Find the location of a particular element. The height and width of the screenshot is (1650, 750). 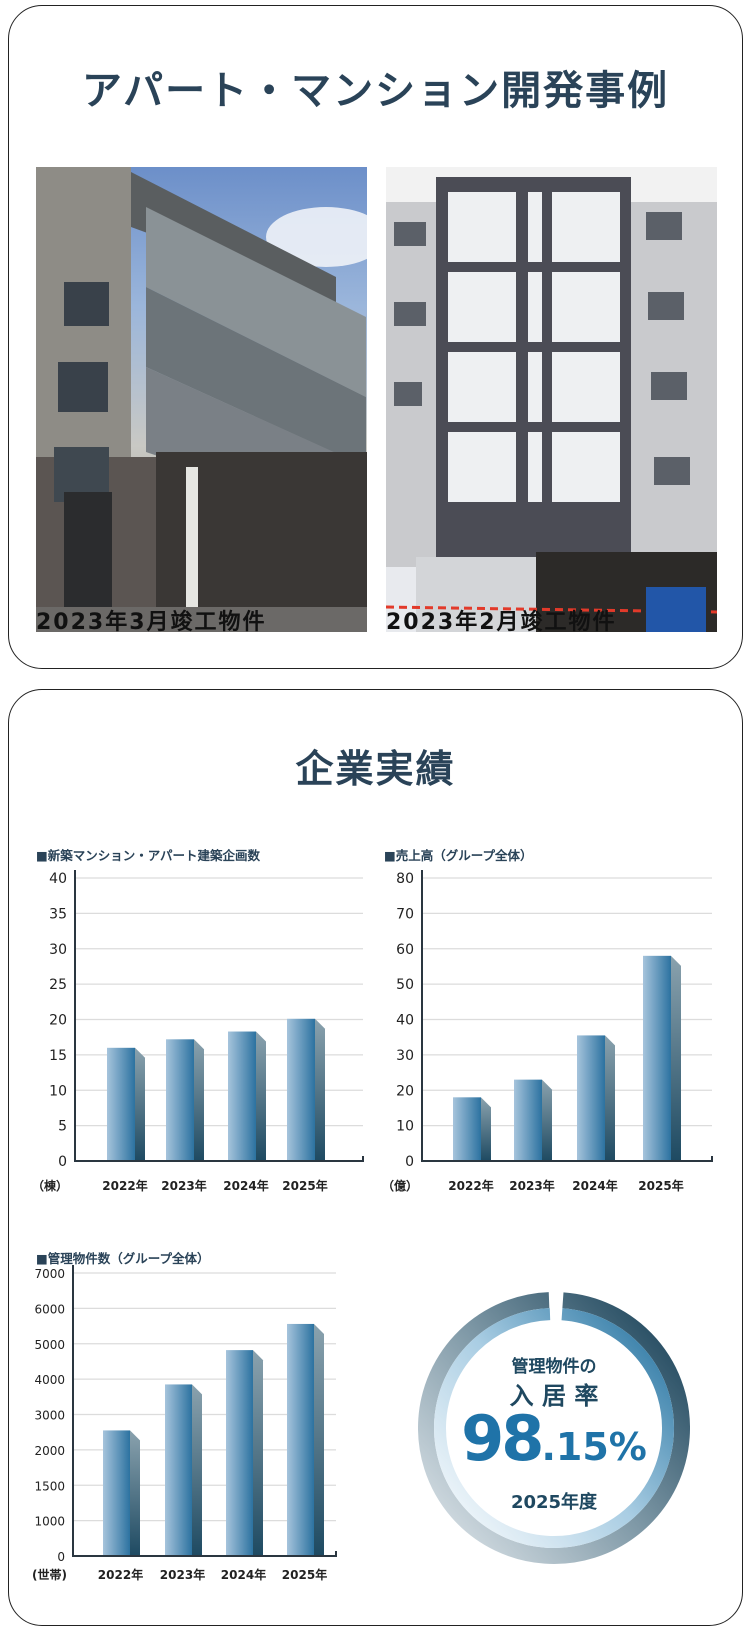

chart-title-projects: ■新築マンション・アパート建築企画数 is located at coordinates (148, 855).